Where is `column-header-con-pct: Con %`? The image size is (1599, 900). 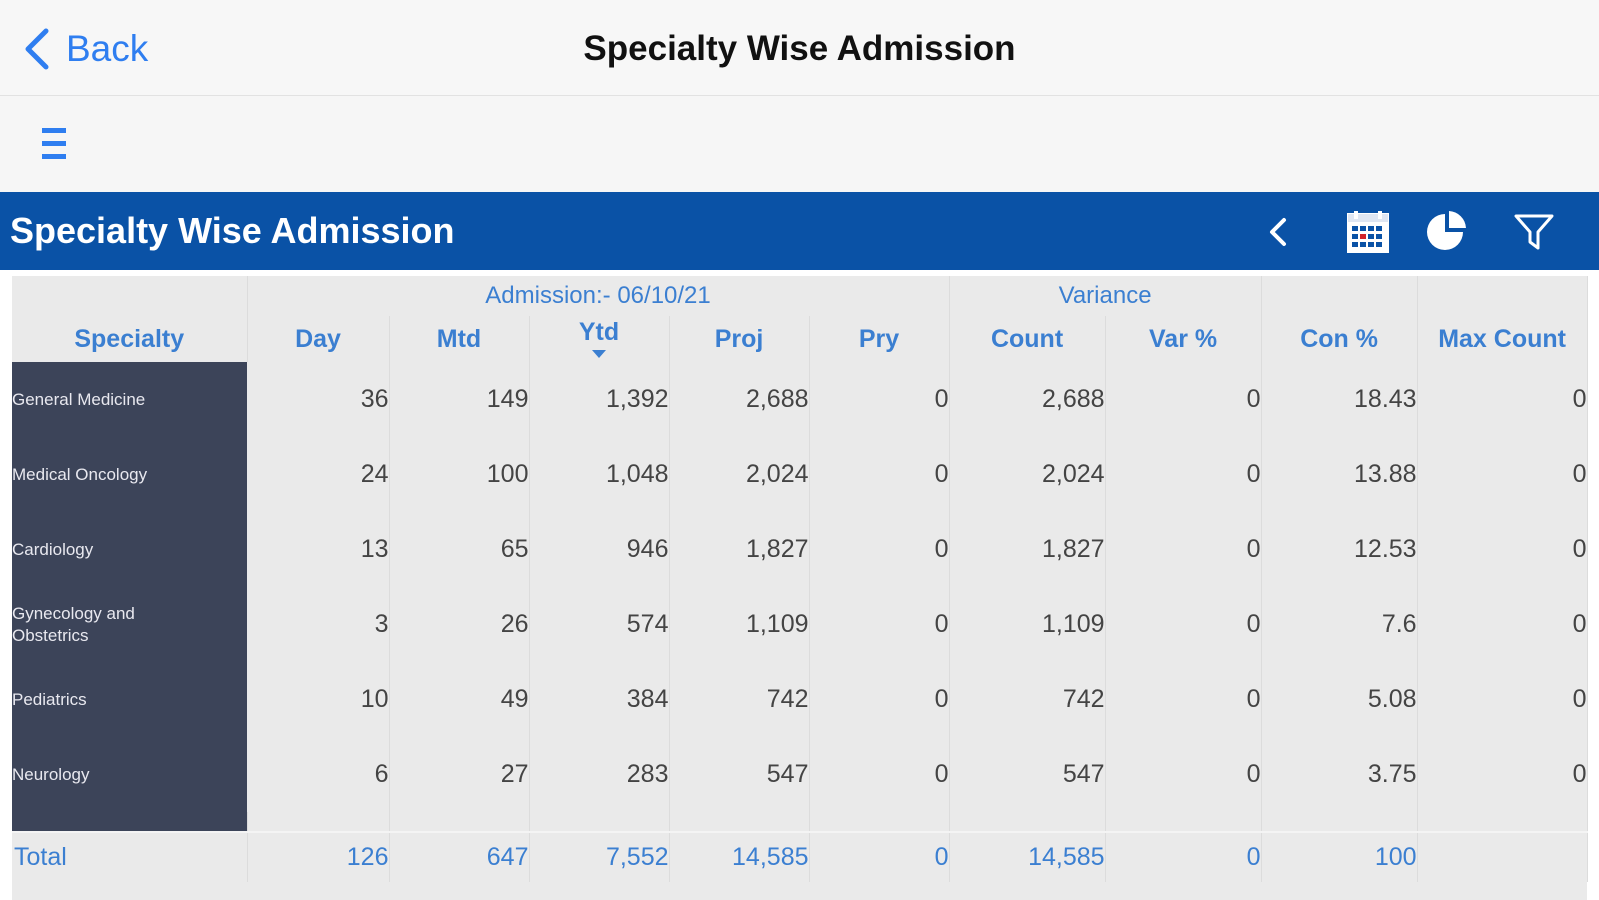
column-header-con-pct: Con % is located at coordinates (1339, 339).